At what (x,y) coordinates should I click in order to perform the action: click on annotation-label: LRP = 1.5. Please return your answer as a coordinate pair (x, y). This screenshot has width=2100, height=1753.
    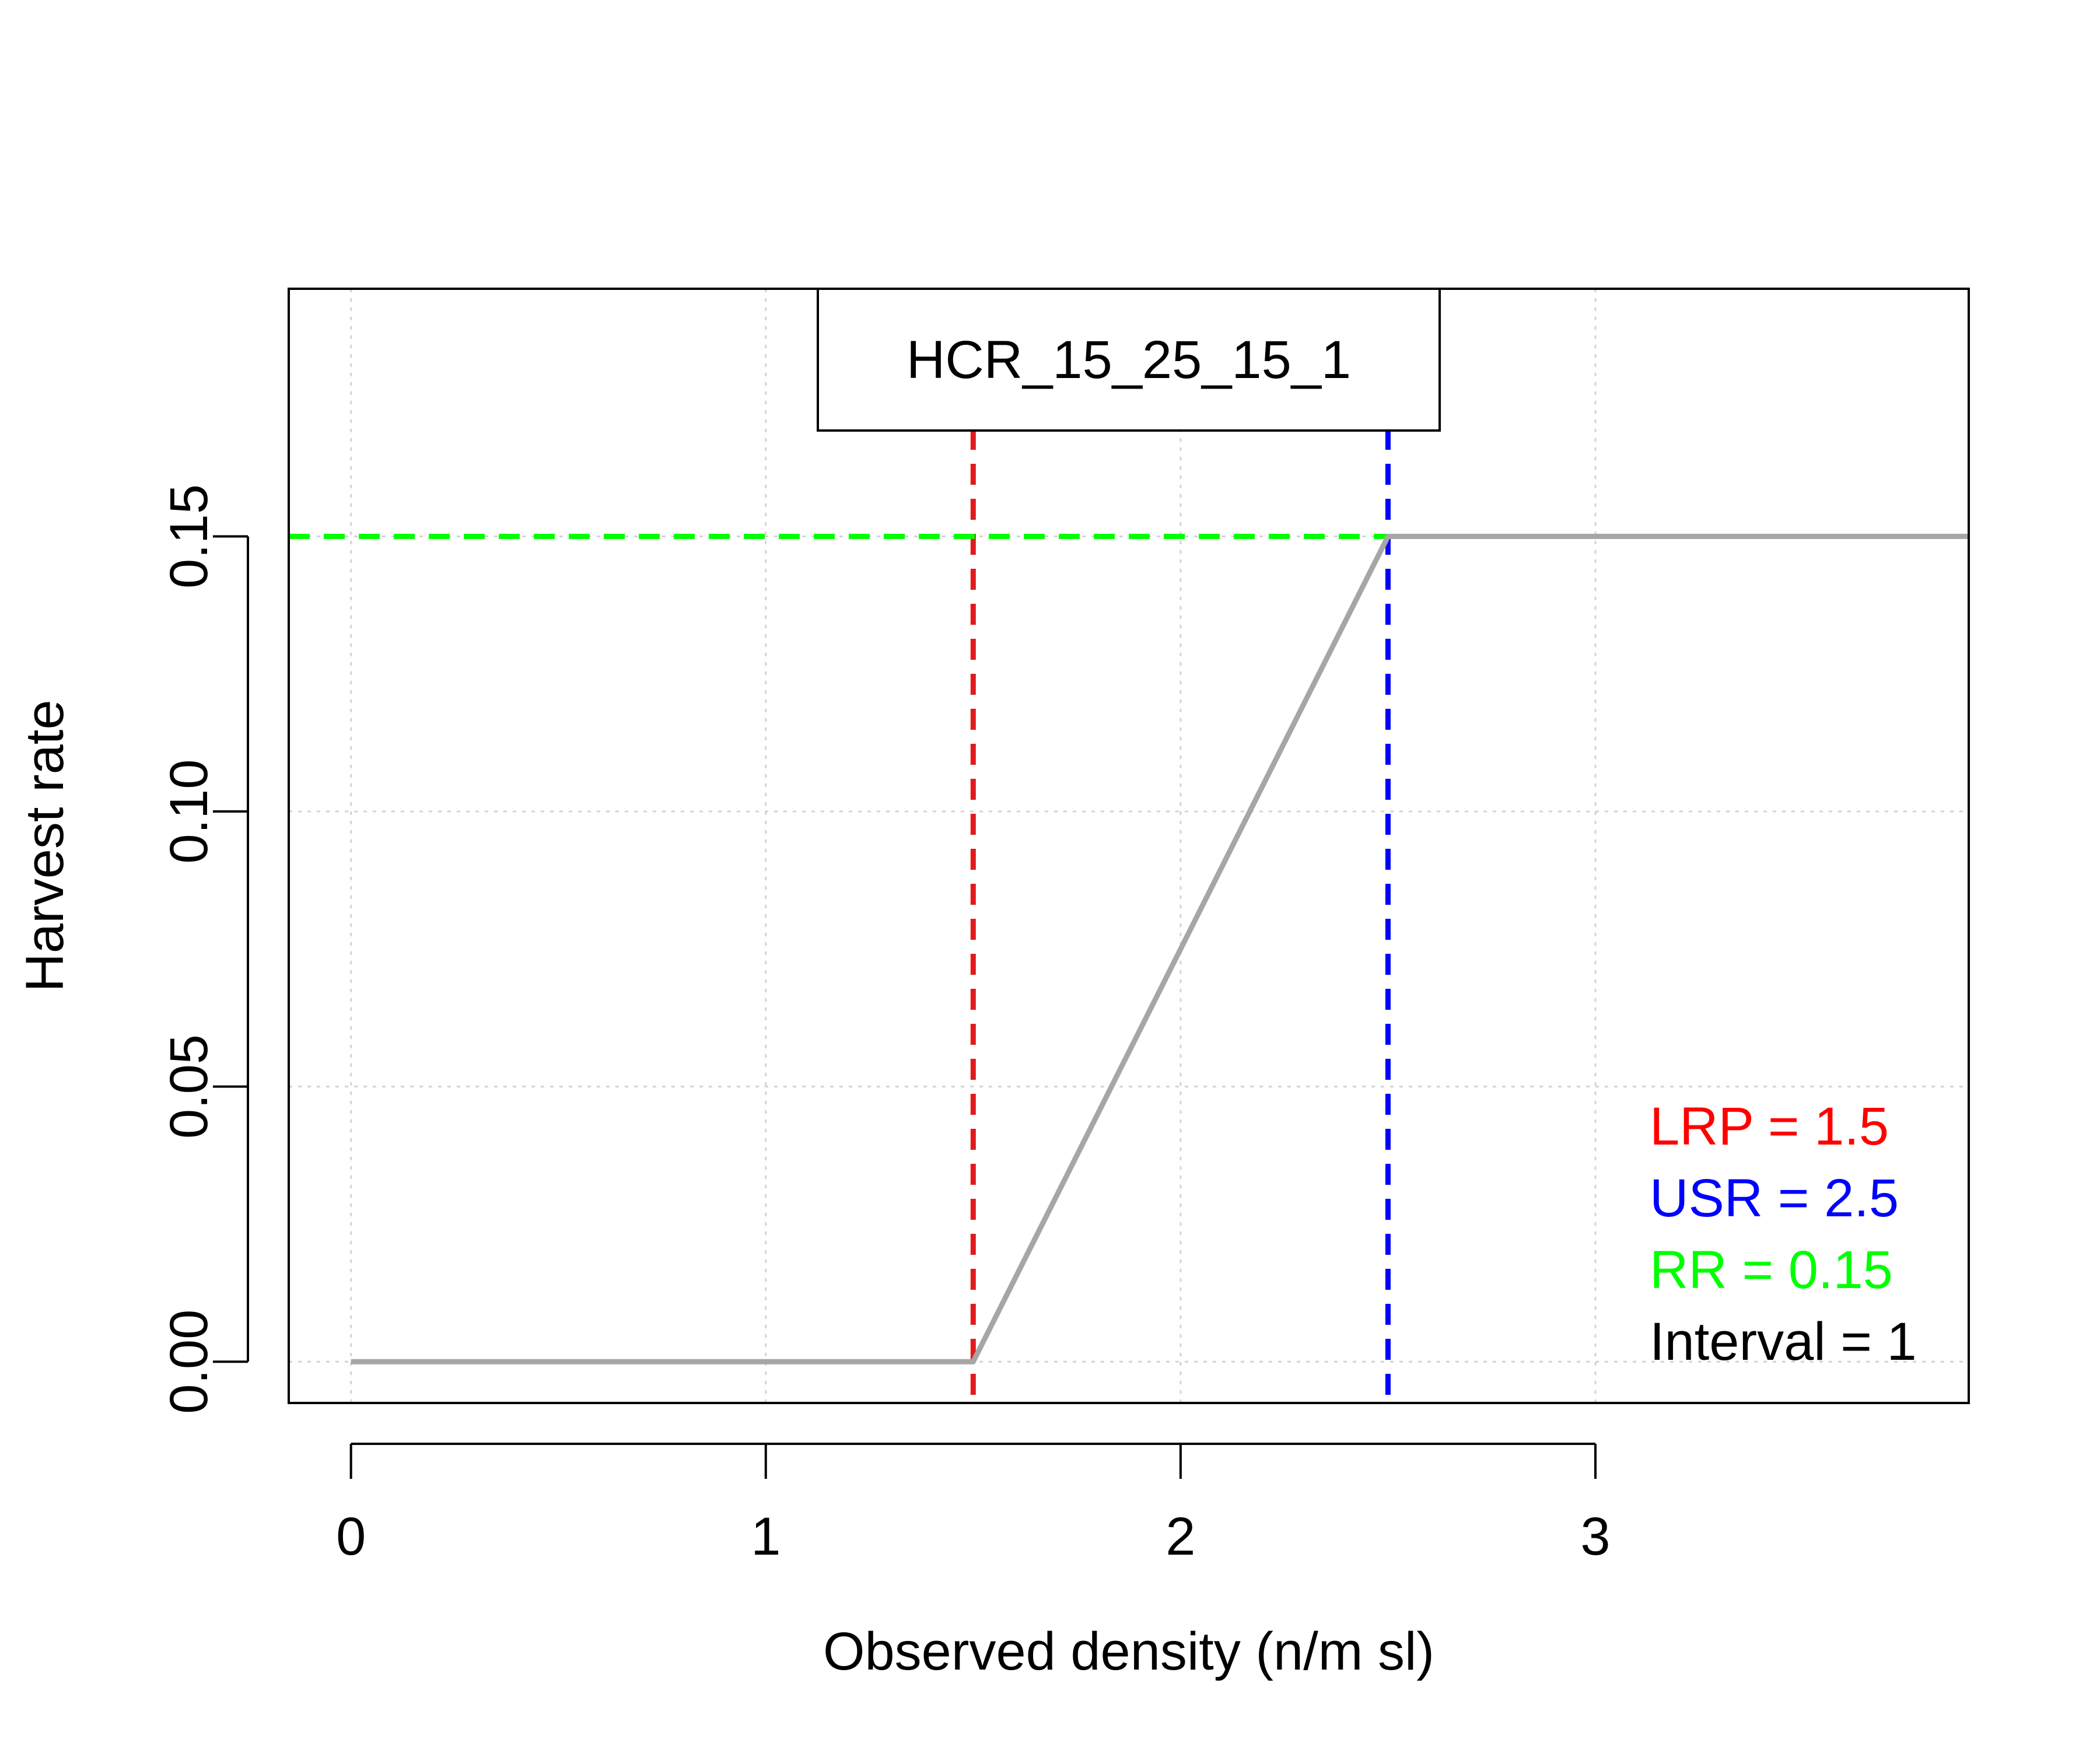
    Looking at the image, I should click on (1769, 1126).